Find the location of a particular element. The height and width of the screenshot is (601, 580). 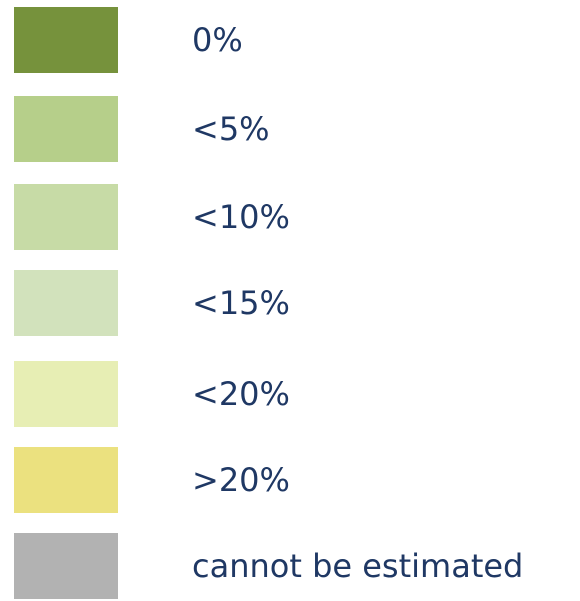

legend-item-under-20-percent: <20% is located at coordinates (290, 395).